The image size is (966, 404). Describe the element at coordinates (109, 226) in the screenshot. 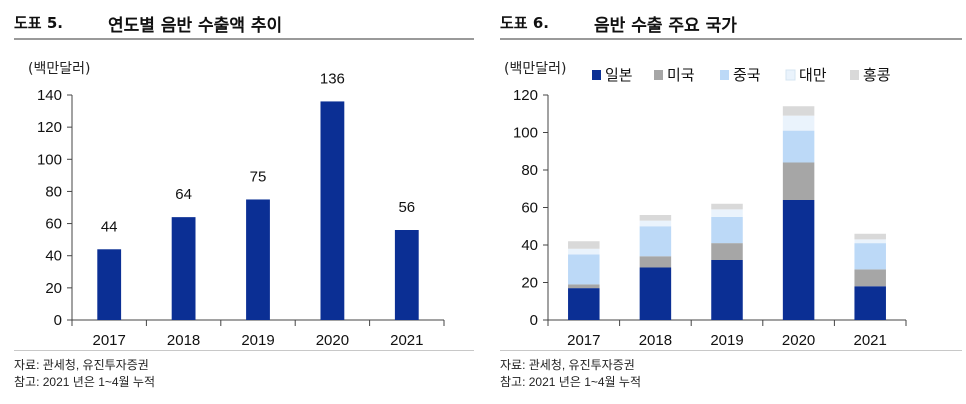

I see `data-label: 44` at that location.